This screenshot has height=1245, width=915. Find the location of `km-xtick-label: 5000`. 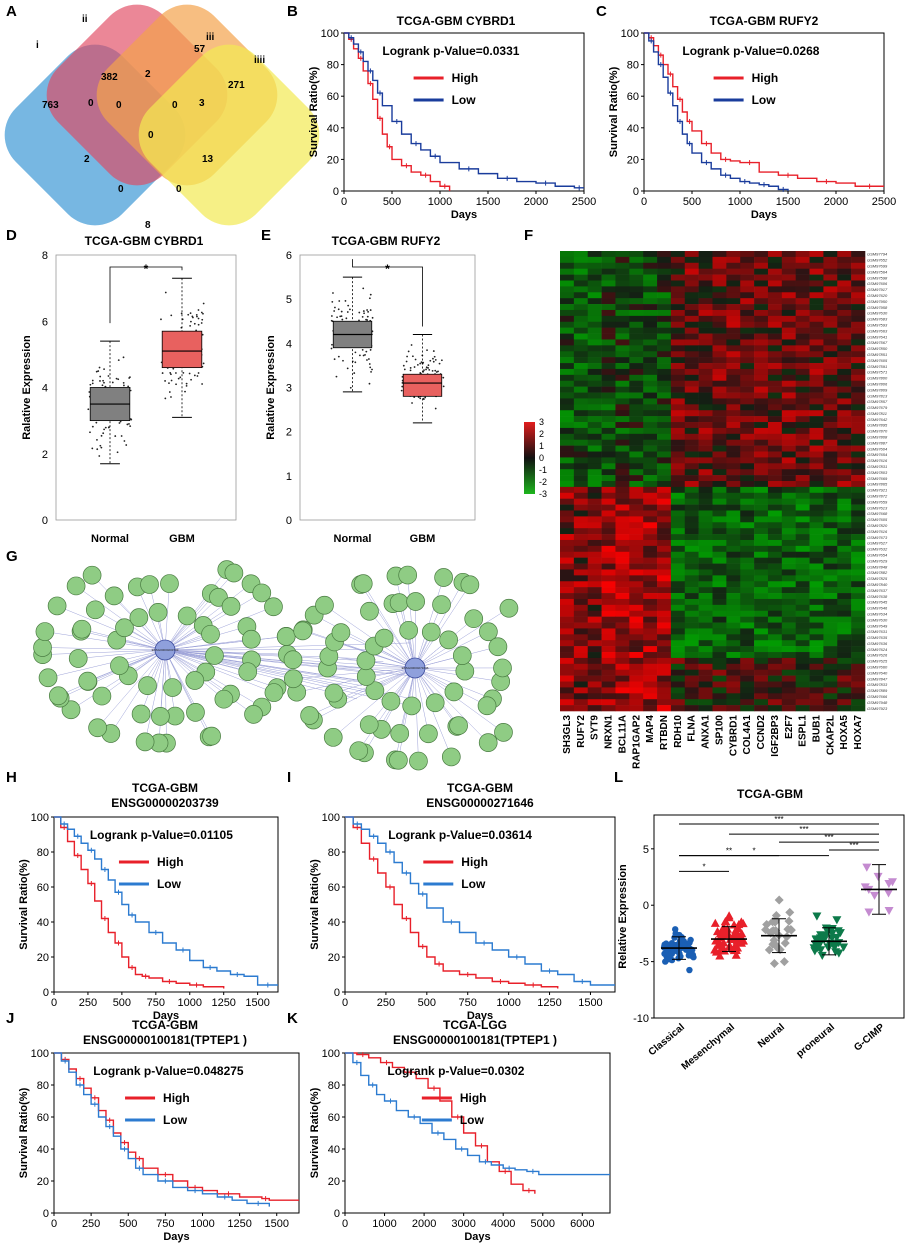

km-xtick-label: 5000 is located at coordinates (543, 1224).